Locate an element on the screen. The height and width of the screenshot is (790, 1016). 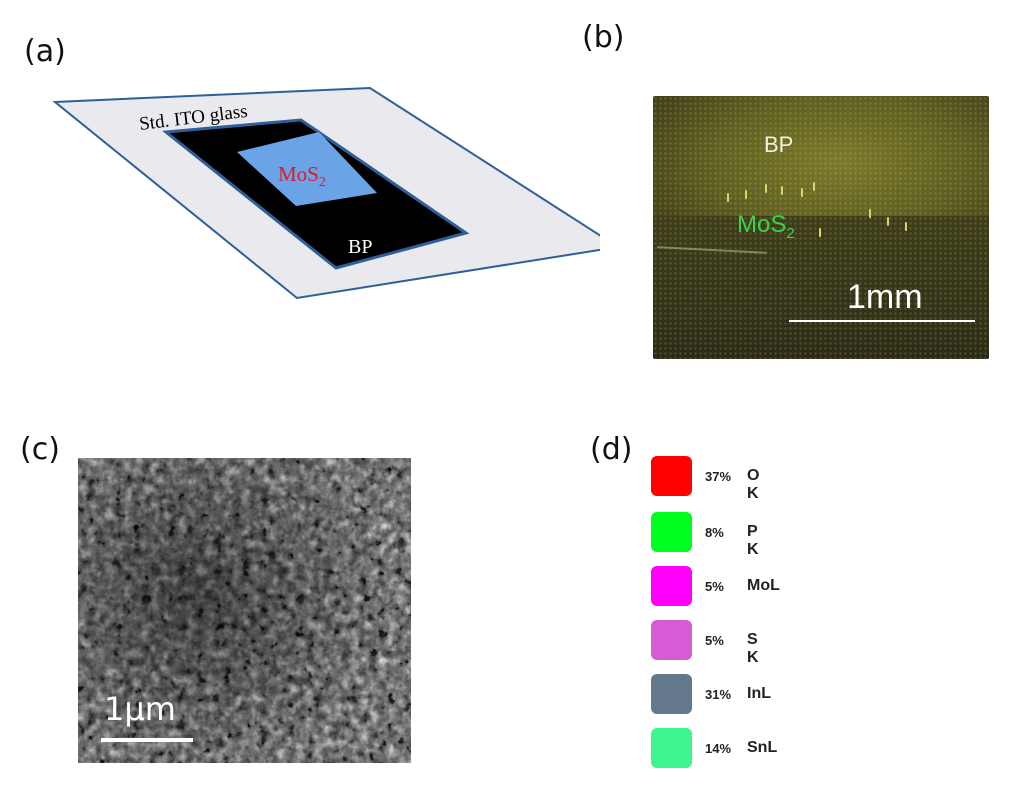
mos2-label: MoS2 is located at coordinates (302, 176).